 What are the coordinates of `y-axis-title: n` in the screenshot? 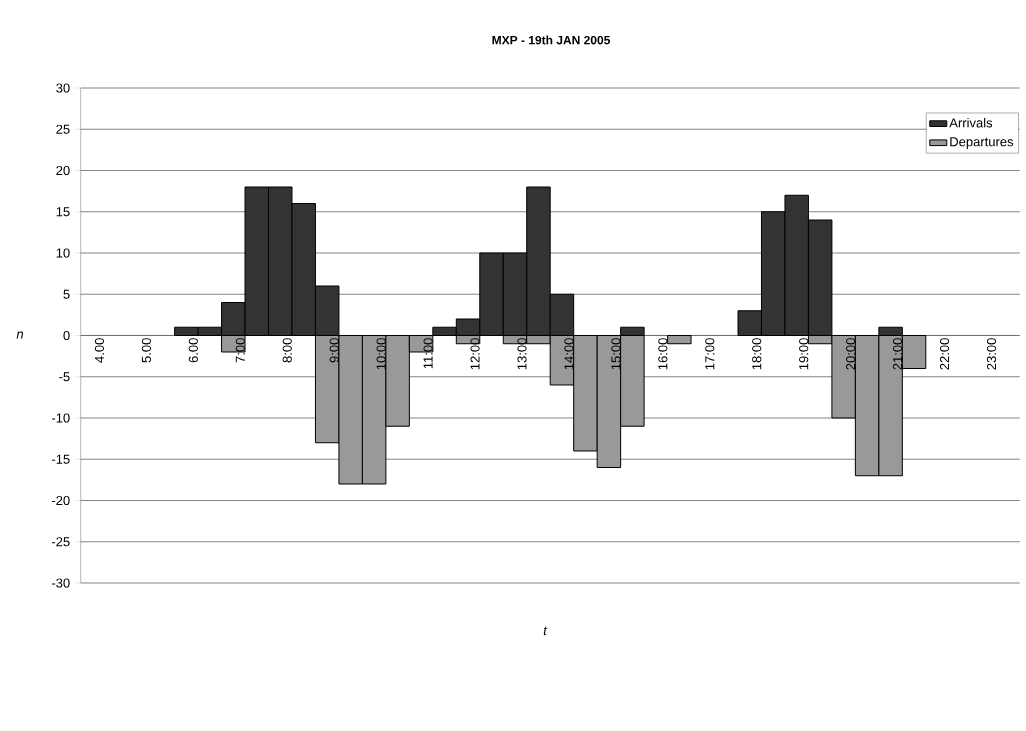 It's located at (20, 335).